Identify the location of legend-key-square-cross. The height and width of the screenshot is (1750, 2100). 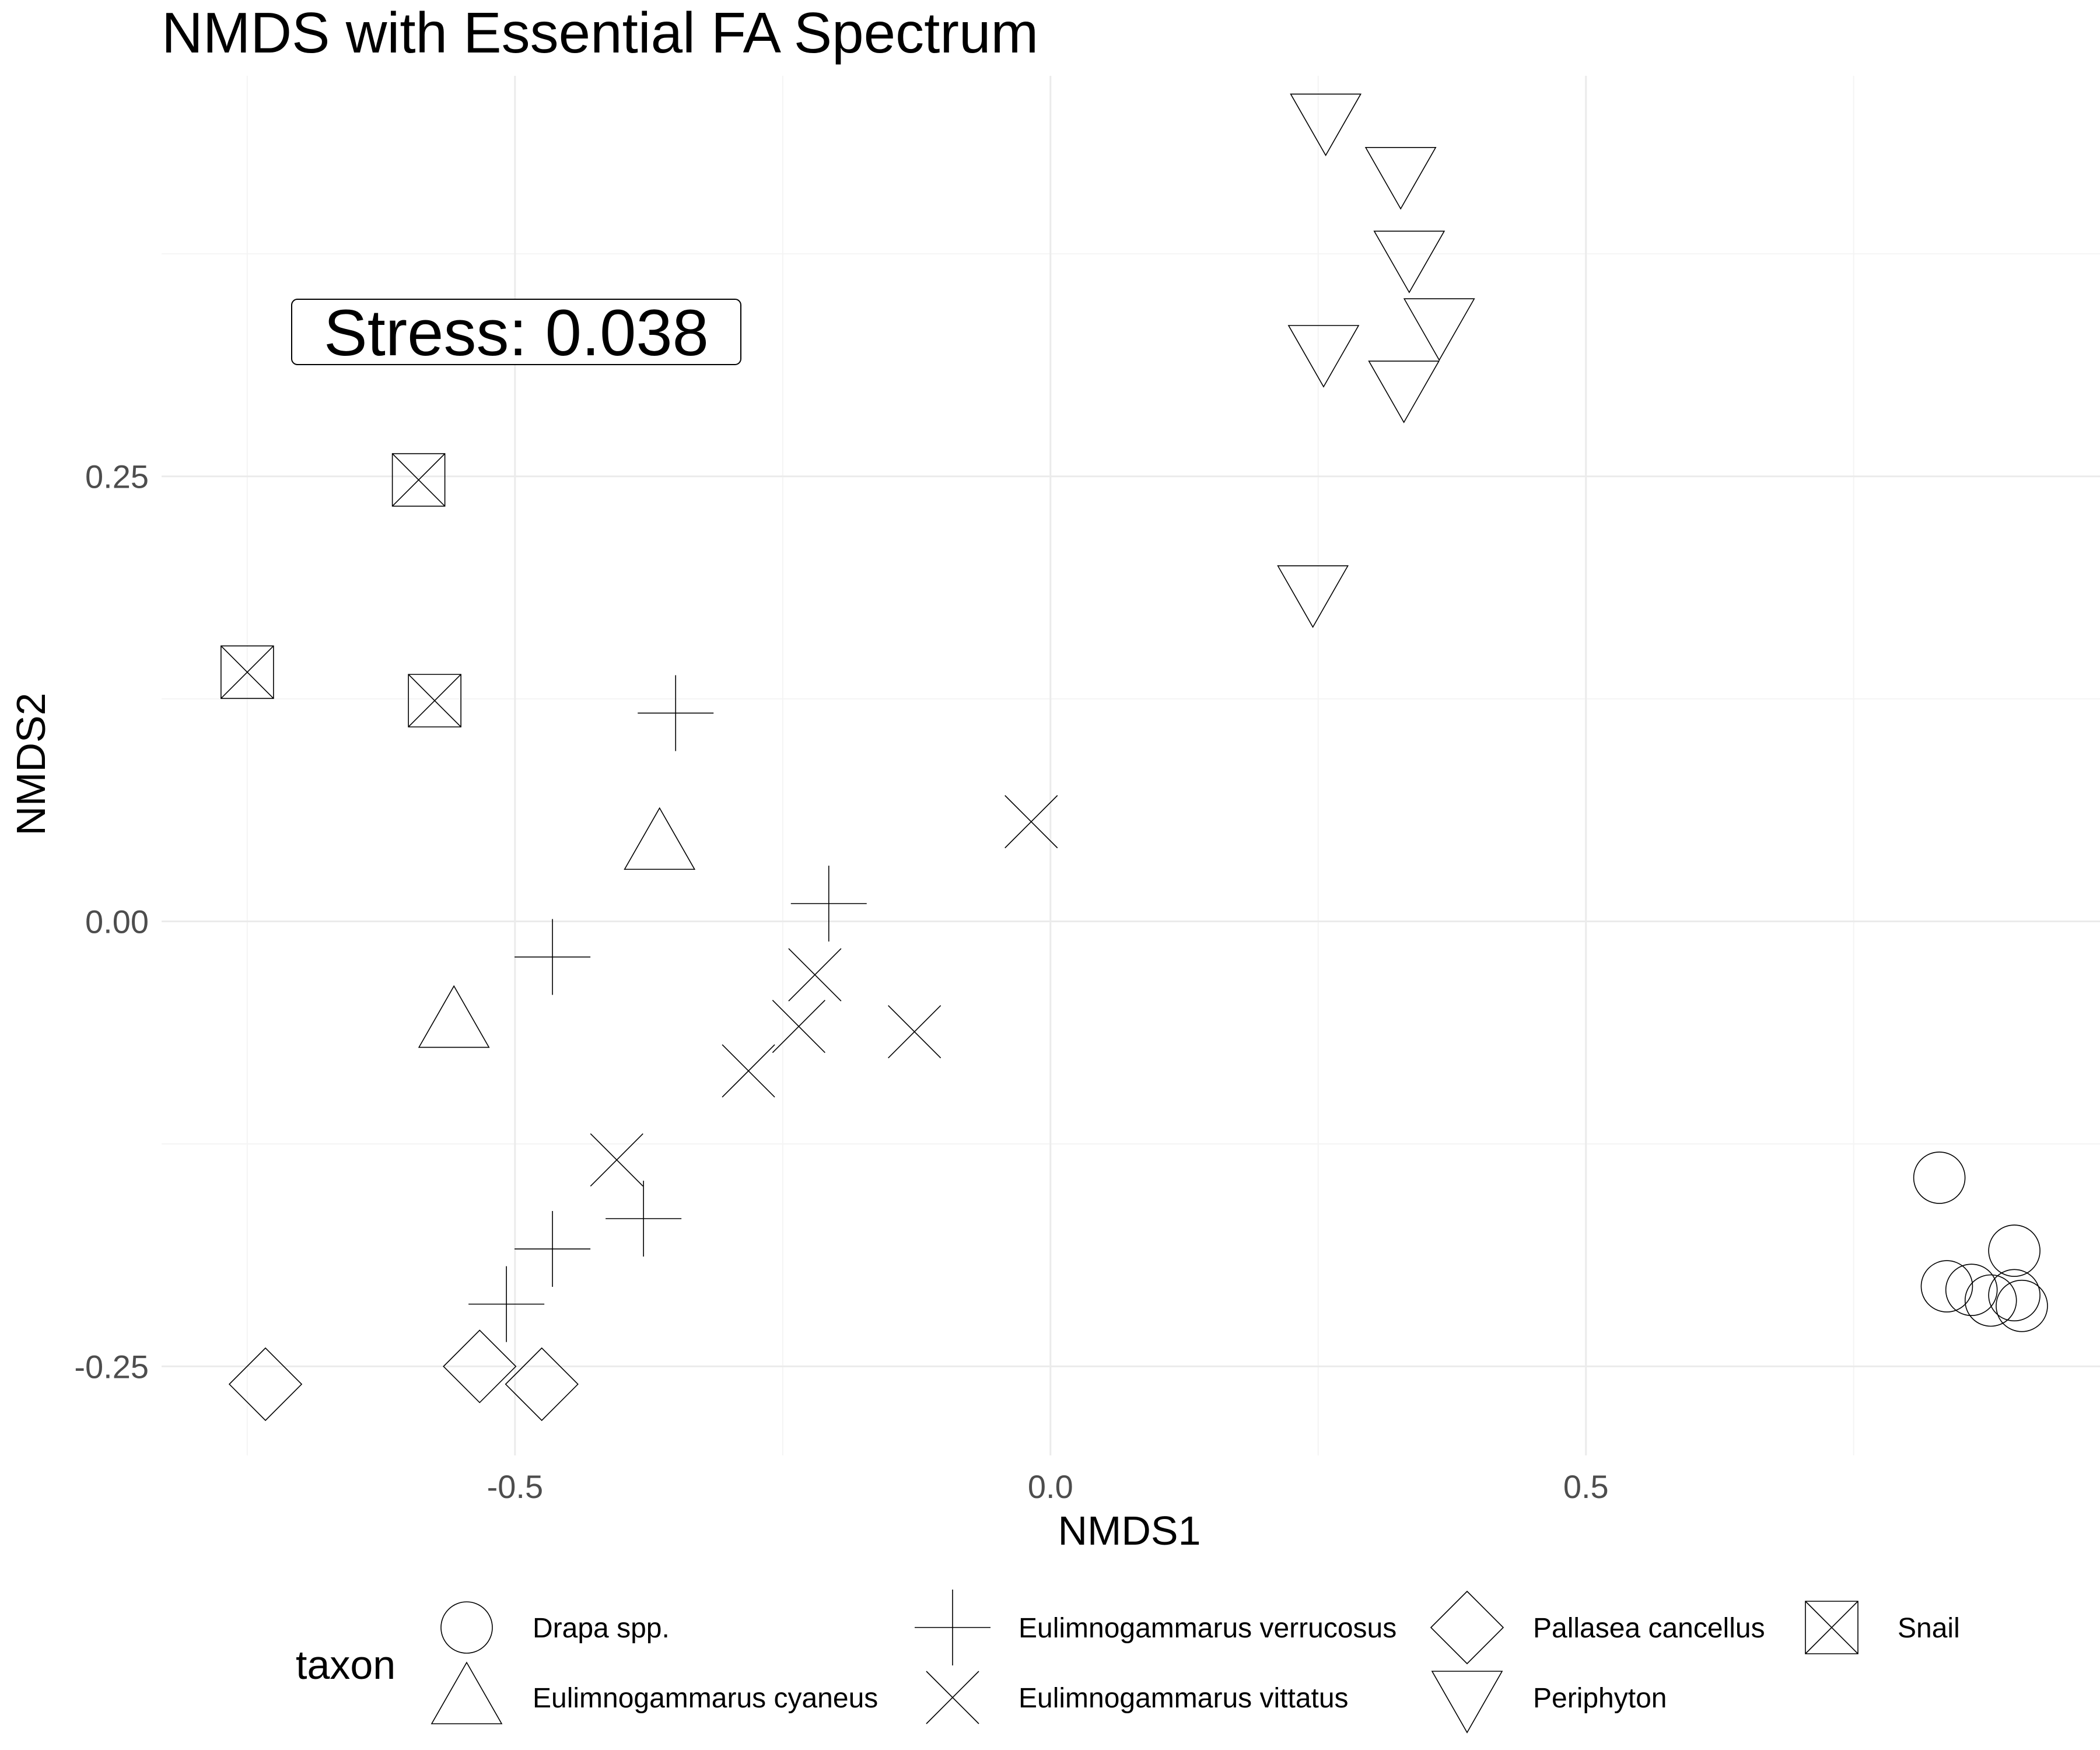
(1832, 1627).